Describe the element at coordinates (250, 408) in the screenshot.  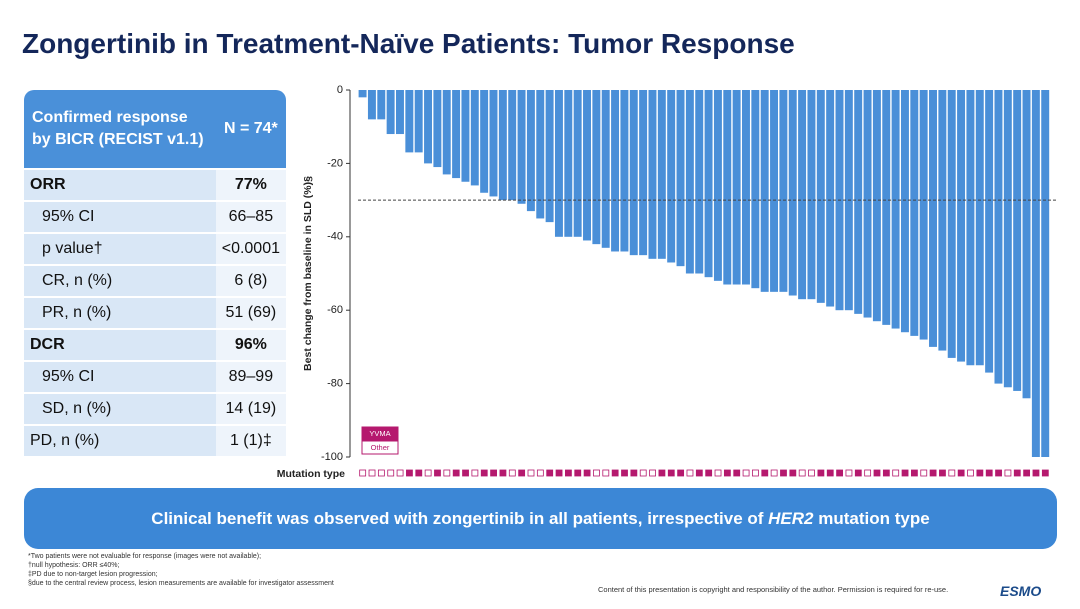
I see `table-cell: 14 (19)` at that location.